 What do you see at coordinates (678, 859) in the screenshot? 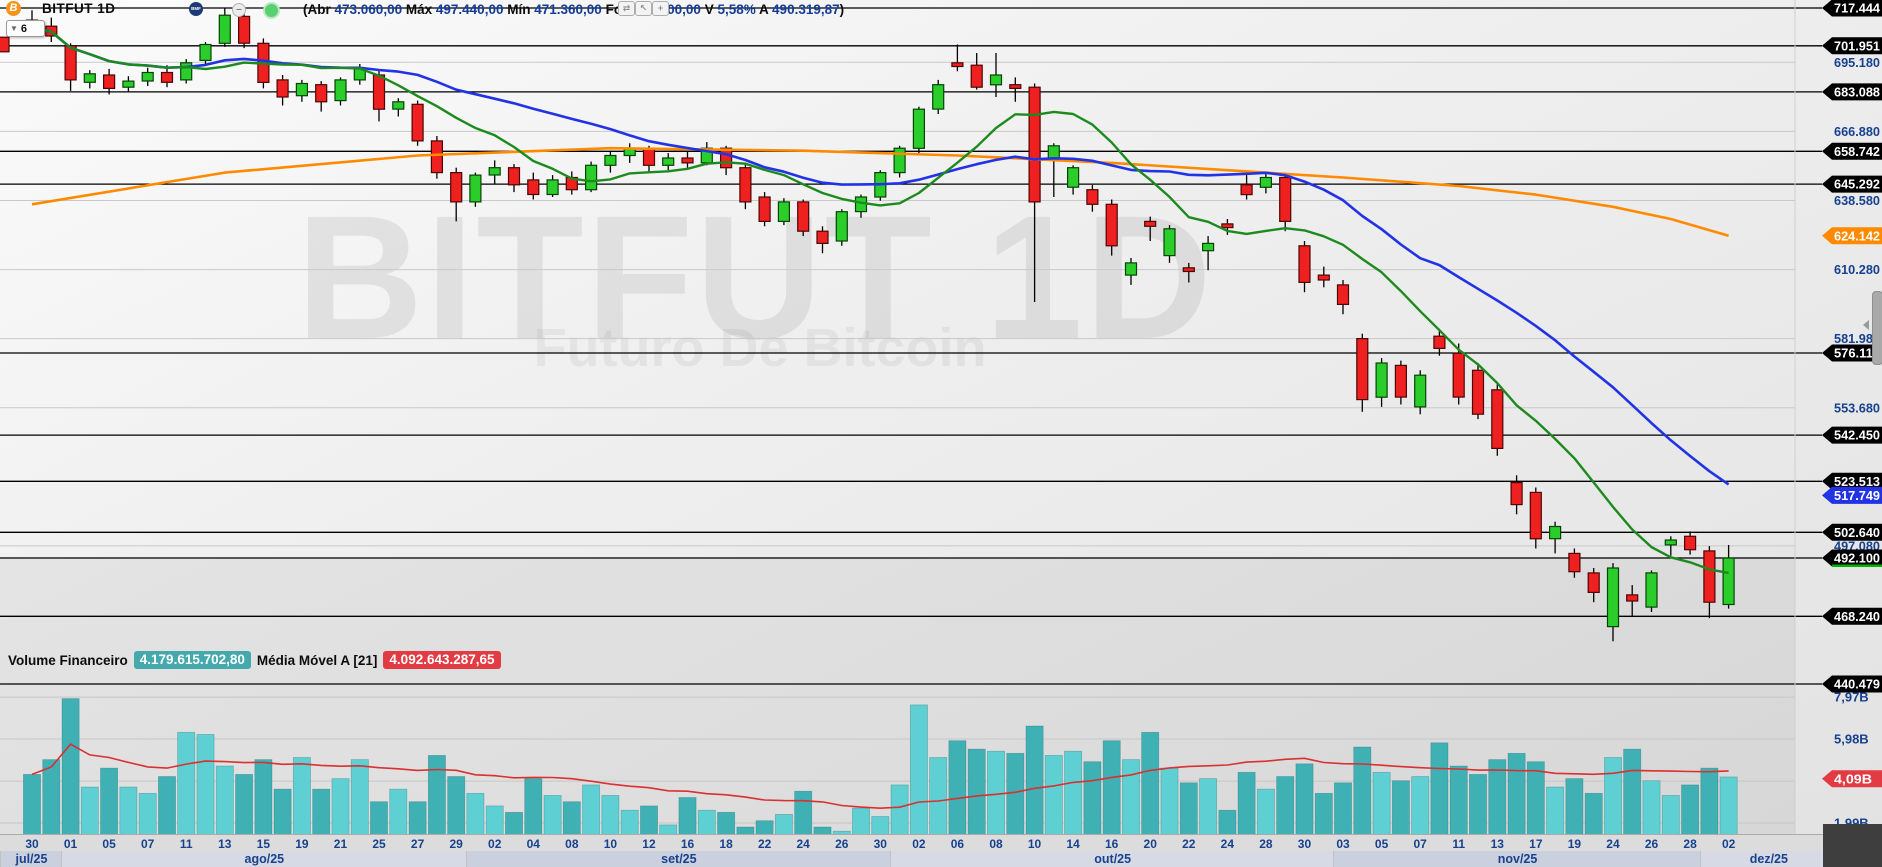
I see `month-band-set: set/25` at bounding box center [678, 859].